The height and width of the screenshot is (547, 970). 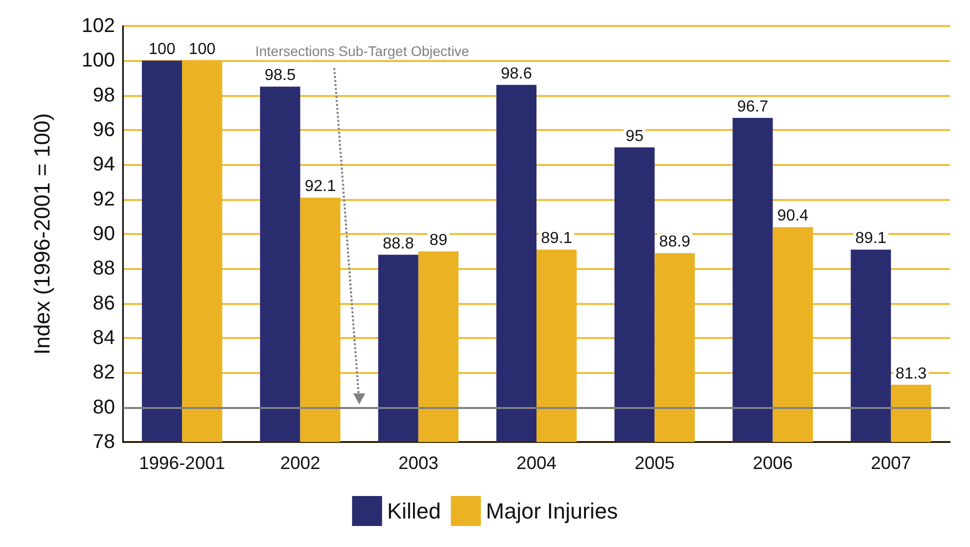 I want to click on x-tick-label: 2007, so click(x=890, y=463).